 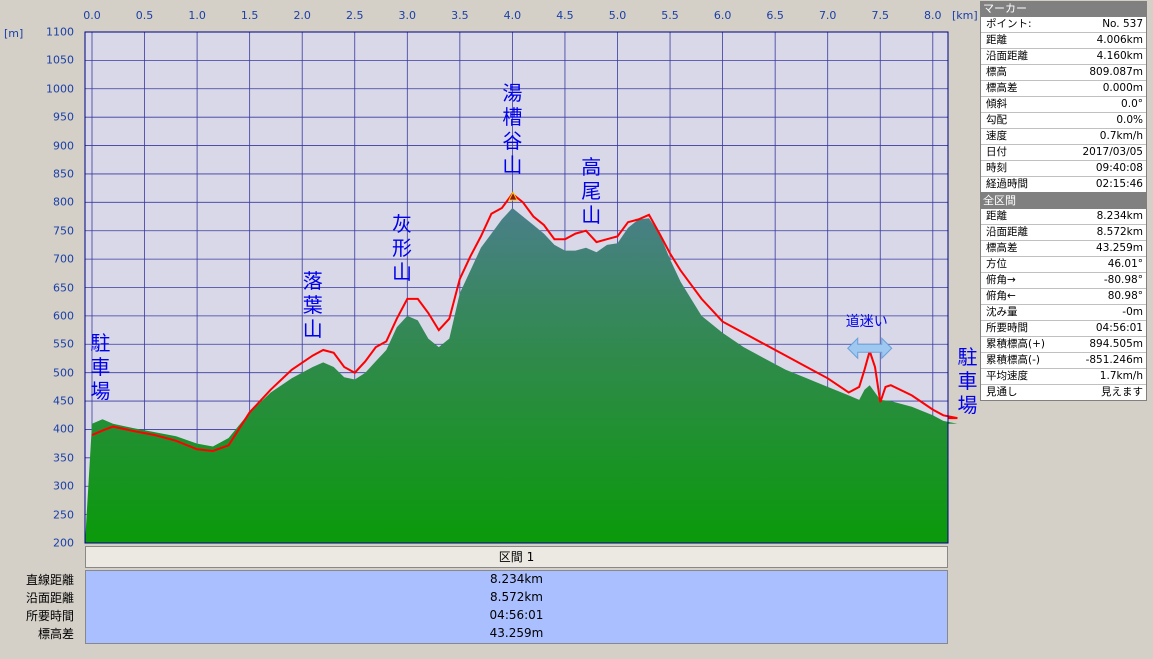 I want to click on marker_panel-value: 4.160km, so click(x=1119, y=56).